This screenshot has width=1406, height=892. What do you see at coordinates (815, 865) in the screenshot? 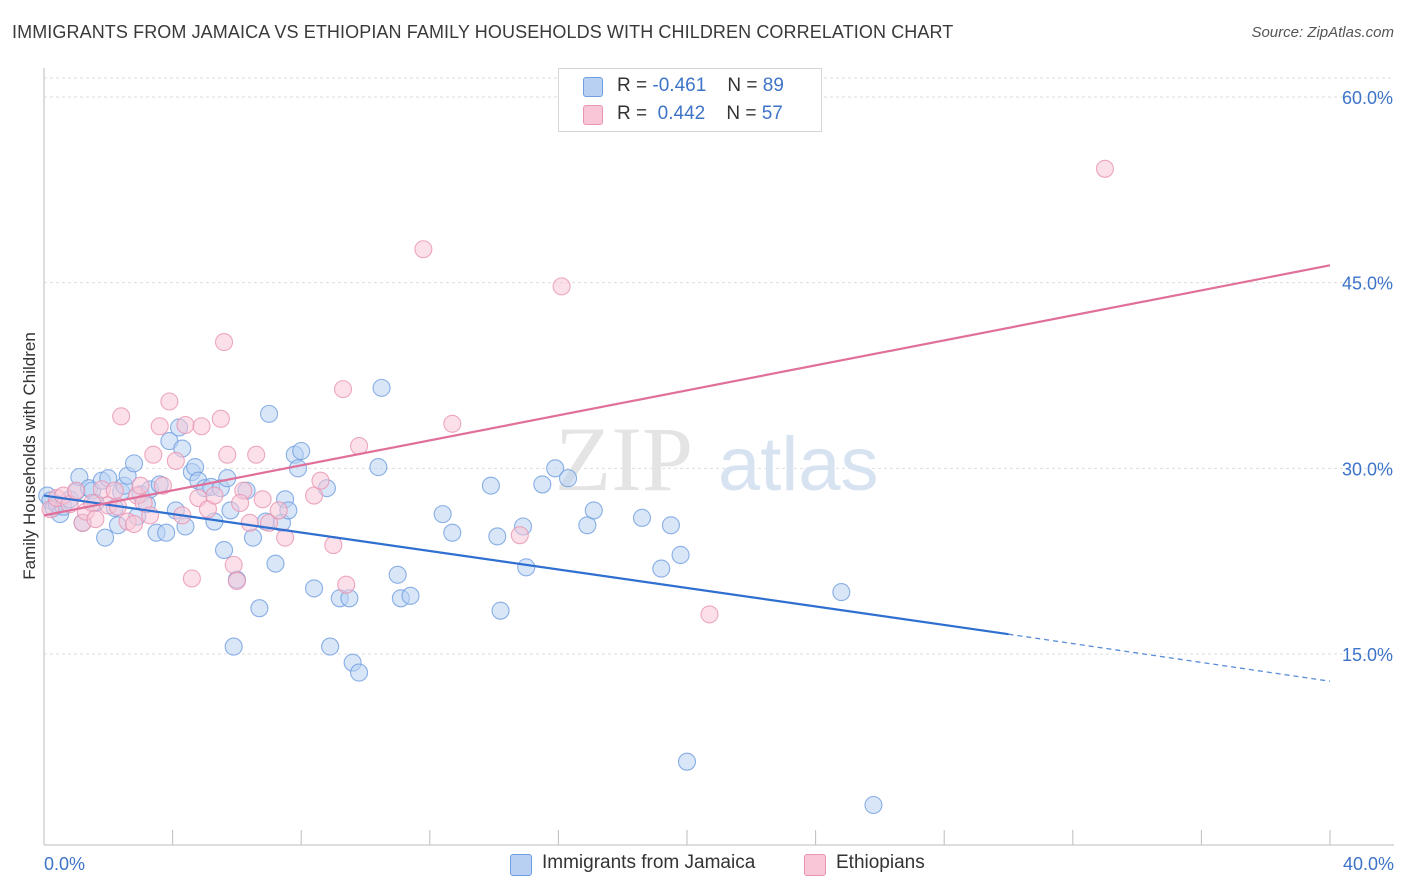
I see `bottom-legend-swatch-ethiopians` at bounding box center [815, 865].